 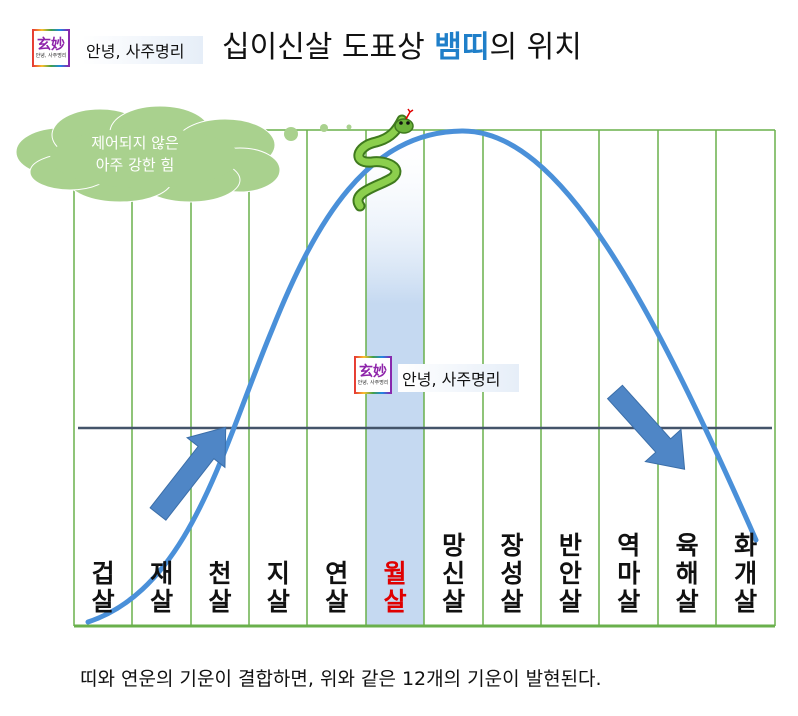 I want to click on cloud-text: 제어되지 않은 아주 강한 힘, so click(x=135, y=154).